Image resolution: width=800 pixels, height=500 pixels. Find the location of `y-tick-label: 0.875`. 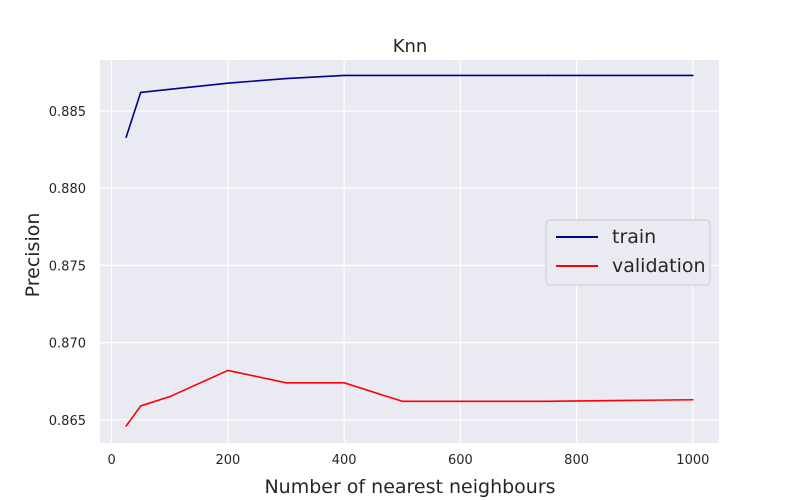

y-tick-label: 0.875 is located at coordinates (67, 266).